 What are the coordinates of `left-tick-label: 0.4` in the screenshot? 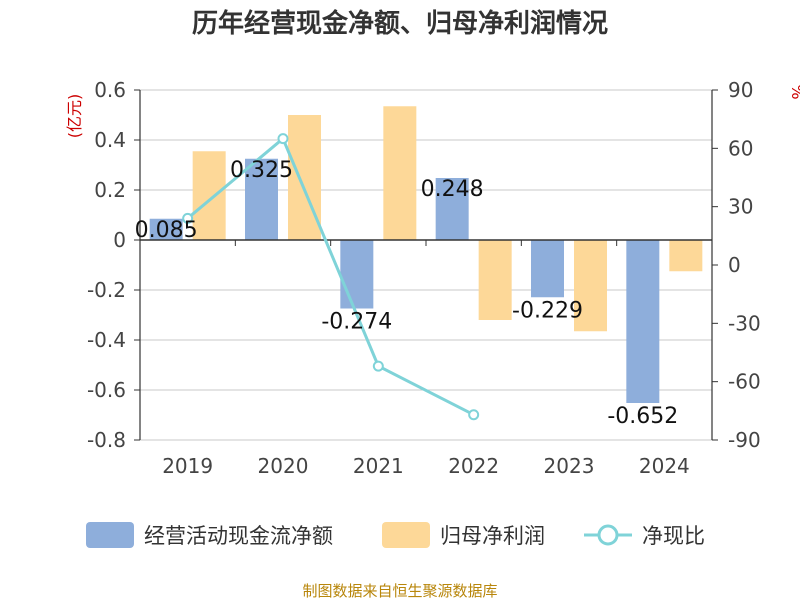 It's located at (110, 140).